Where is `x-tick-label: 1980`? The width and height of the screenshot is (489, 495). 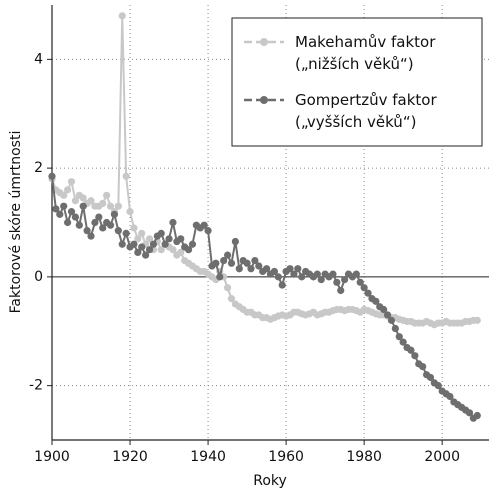 x-tick-label: 1980 is located at coordinates (364, 457).